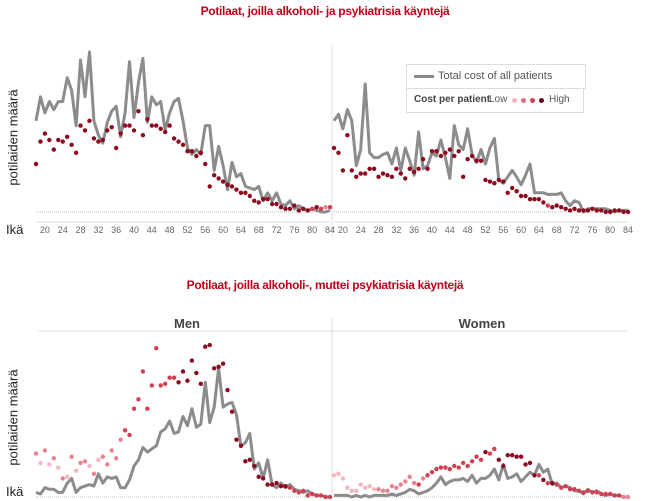 This screenshot has height=501, width=650. I want to click on x-tick-label: 20, so click(343, 230).